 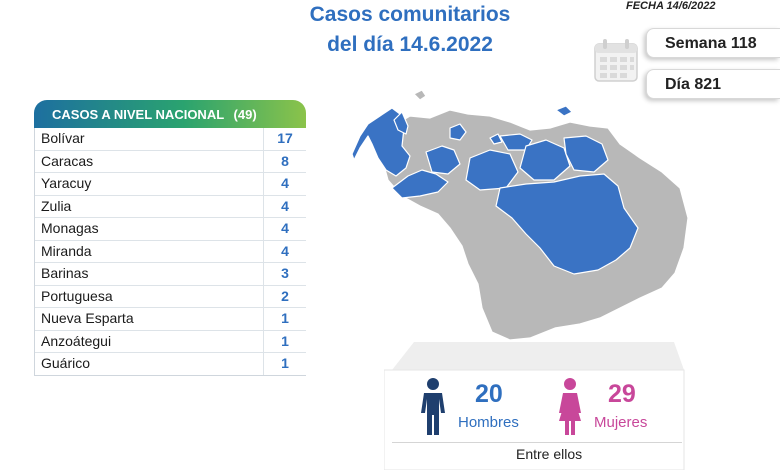 I want to click on state-cases: 3, so click(x=285, y=273).